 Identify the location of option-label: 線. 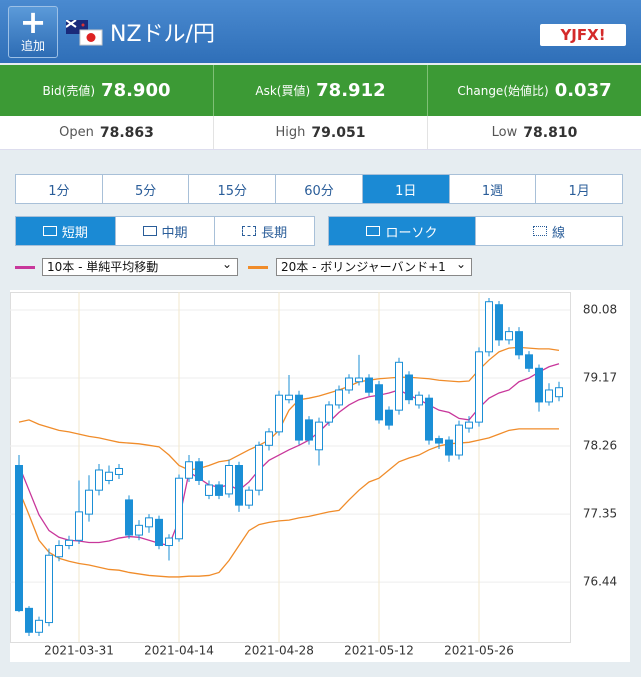
(558, 233).